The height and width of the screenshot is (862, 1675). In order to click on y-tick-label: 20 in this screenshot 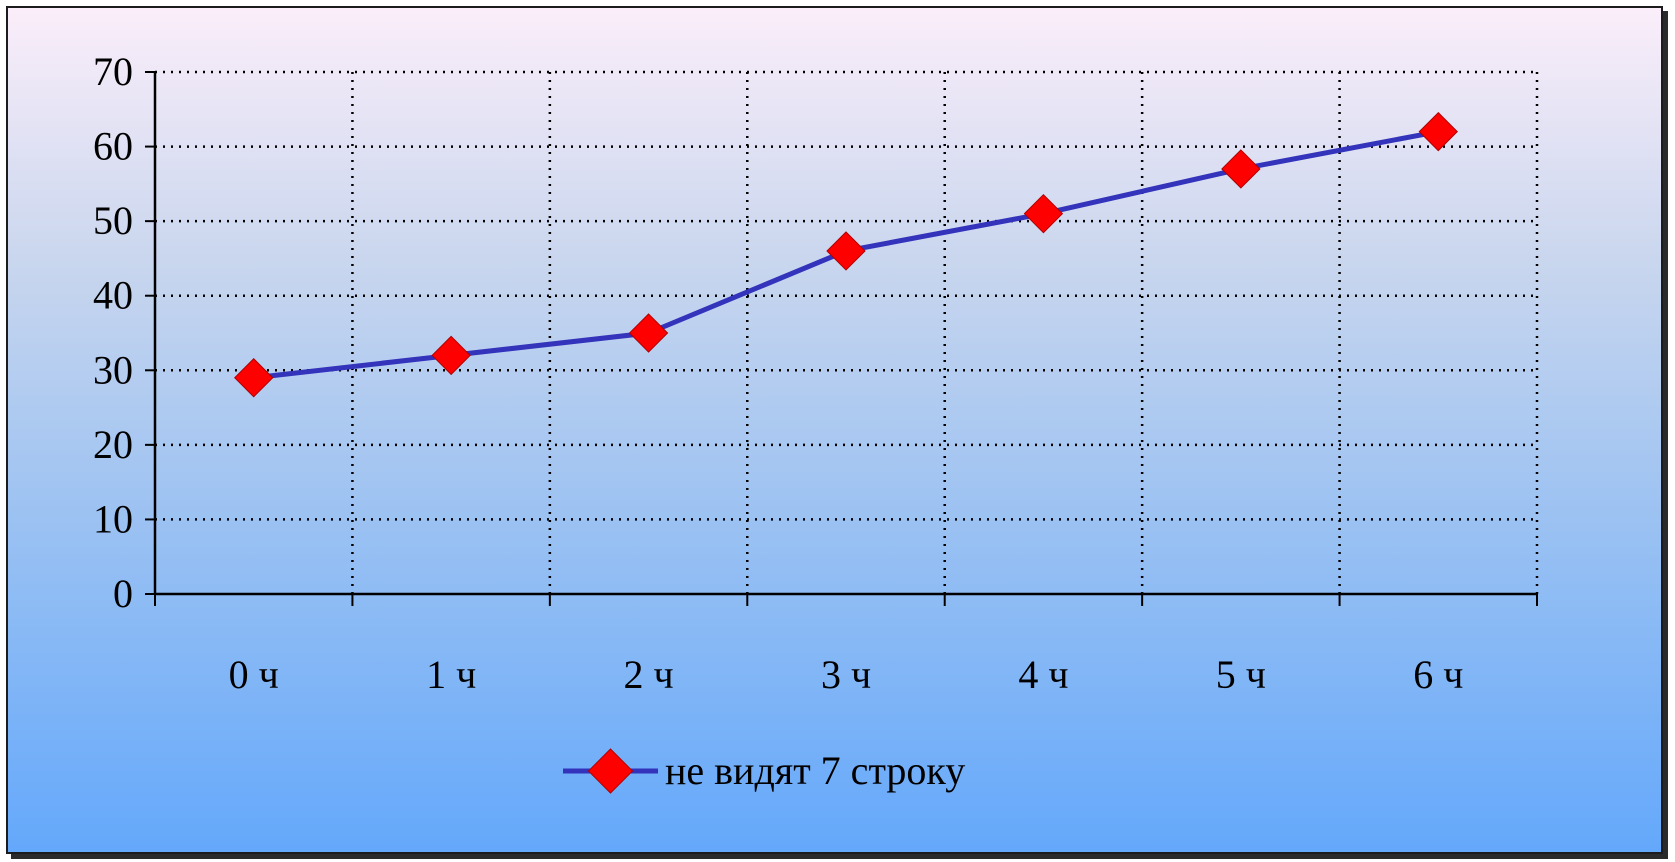, I will do `click(113, 444)`.